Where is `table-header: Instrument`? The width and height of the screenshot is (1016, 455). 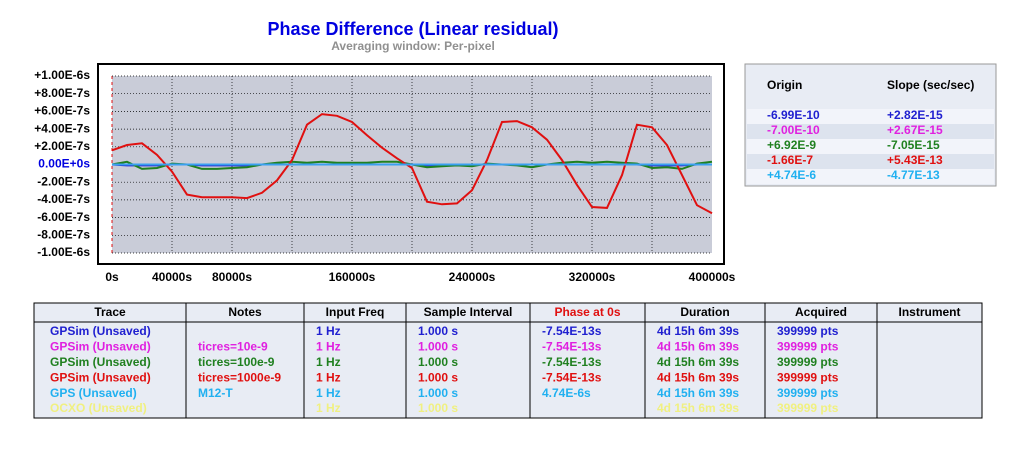 table-header: Instrument is located at coordinates (929, 312).